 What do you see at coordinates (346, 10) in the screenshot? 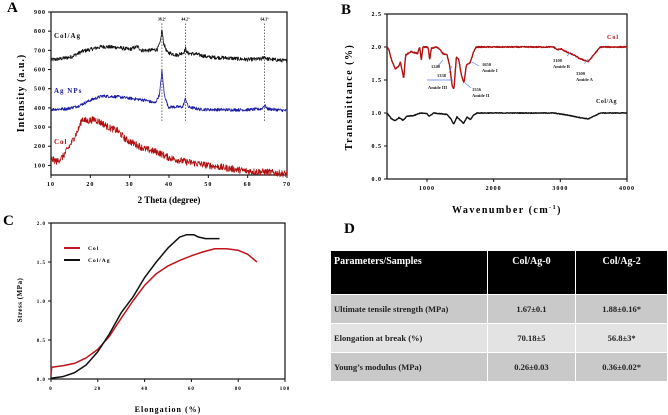
I see `panel-label-b: B` at bounding box center [346, 10].